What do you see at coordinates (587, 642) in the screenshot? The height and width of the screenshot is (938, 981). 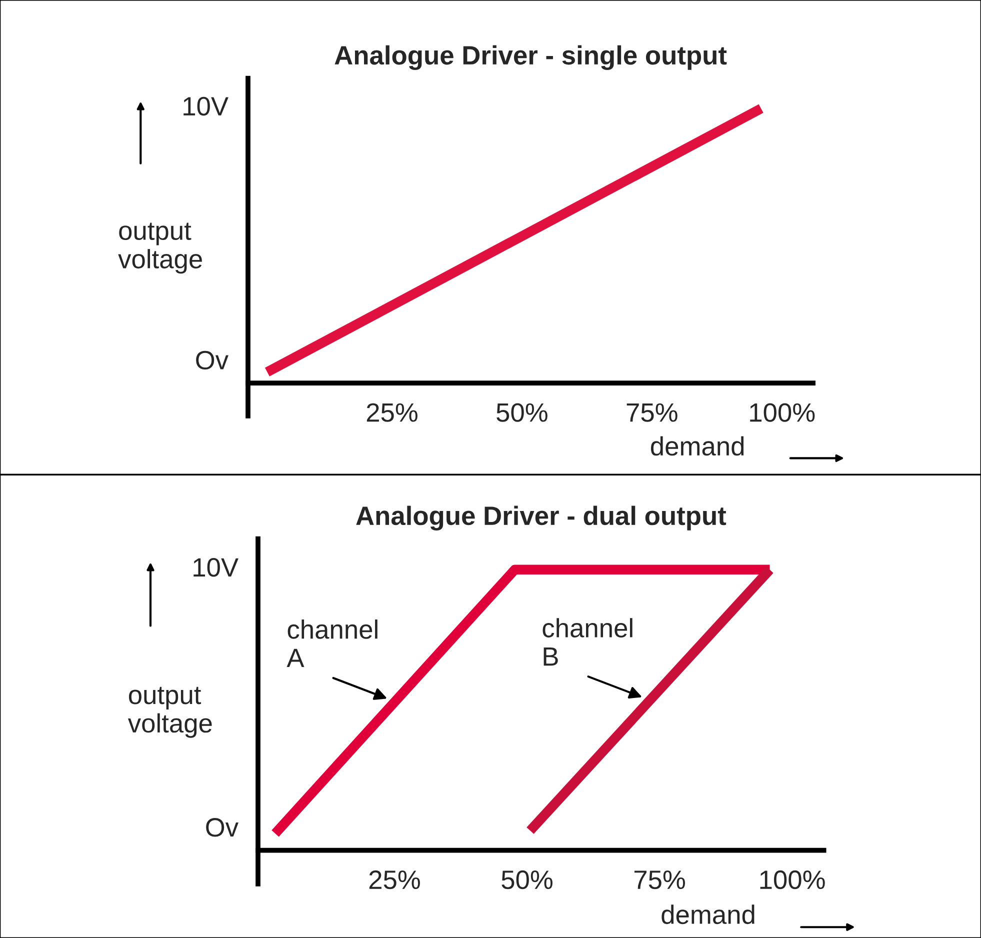 I see `series-label: channel B` at bounding box center [587, 642].